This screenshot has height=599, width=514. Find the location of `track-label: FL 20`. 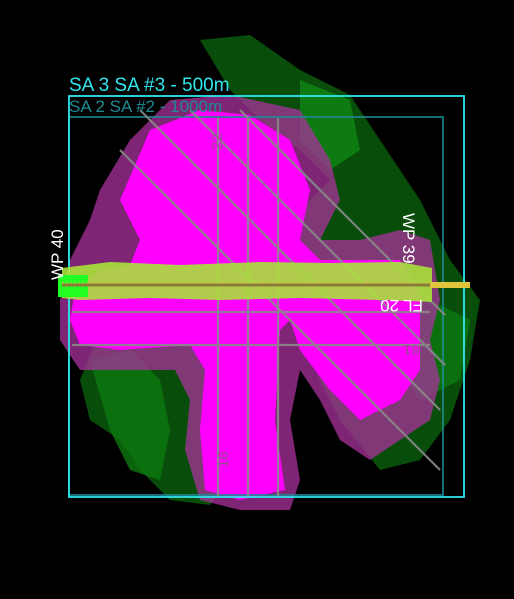

track-label: FL 20 is located at coordinates (401, 305).